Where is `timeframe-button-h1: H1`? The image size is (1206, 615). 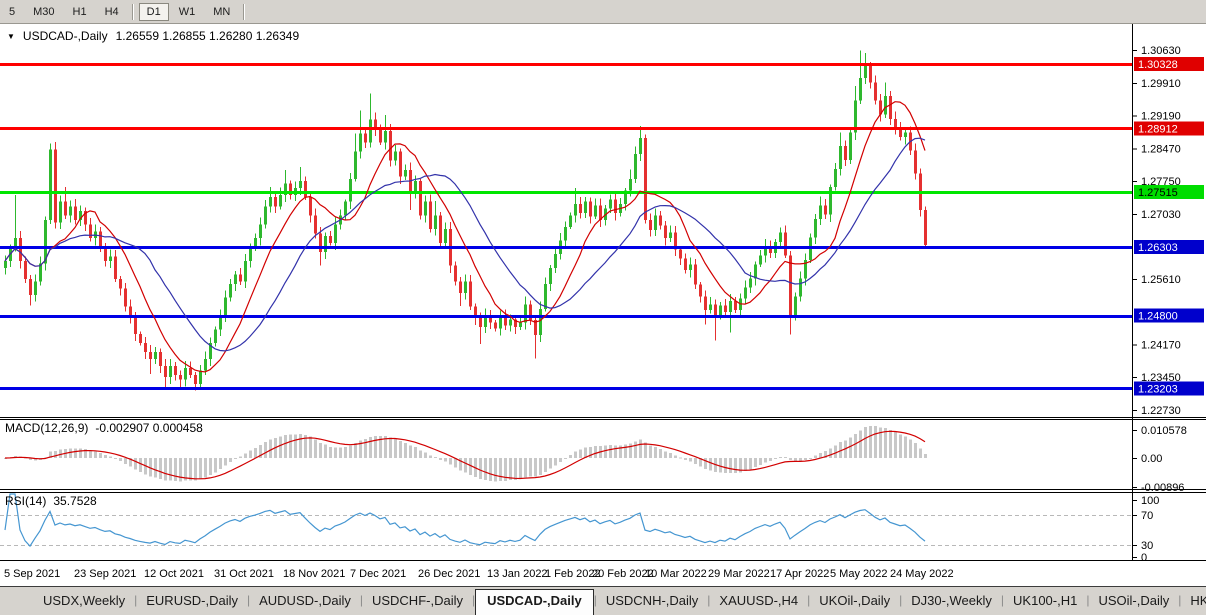 timeframe-button-h1: H1 is located at coordinates (79, 11).